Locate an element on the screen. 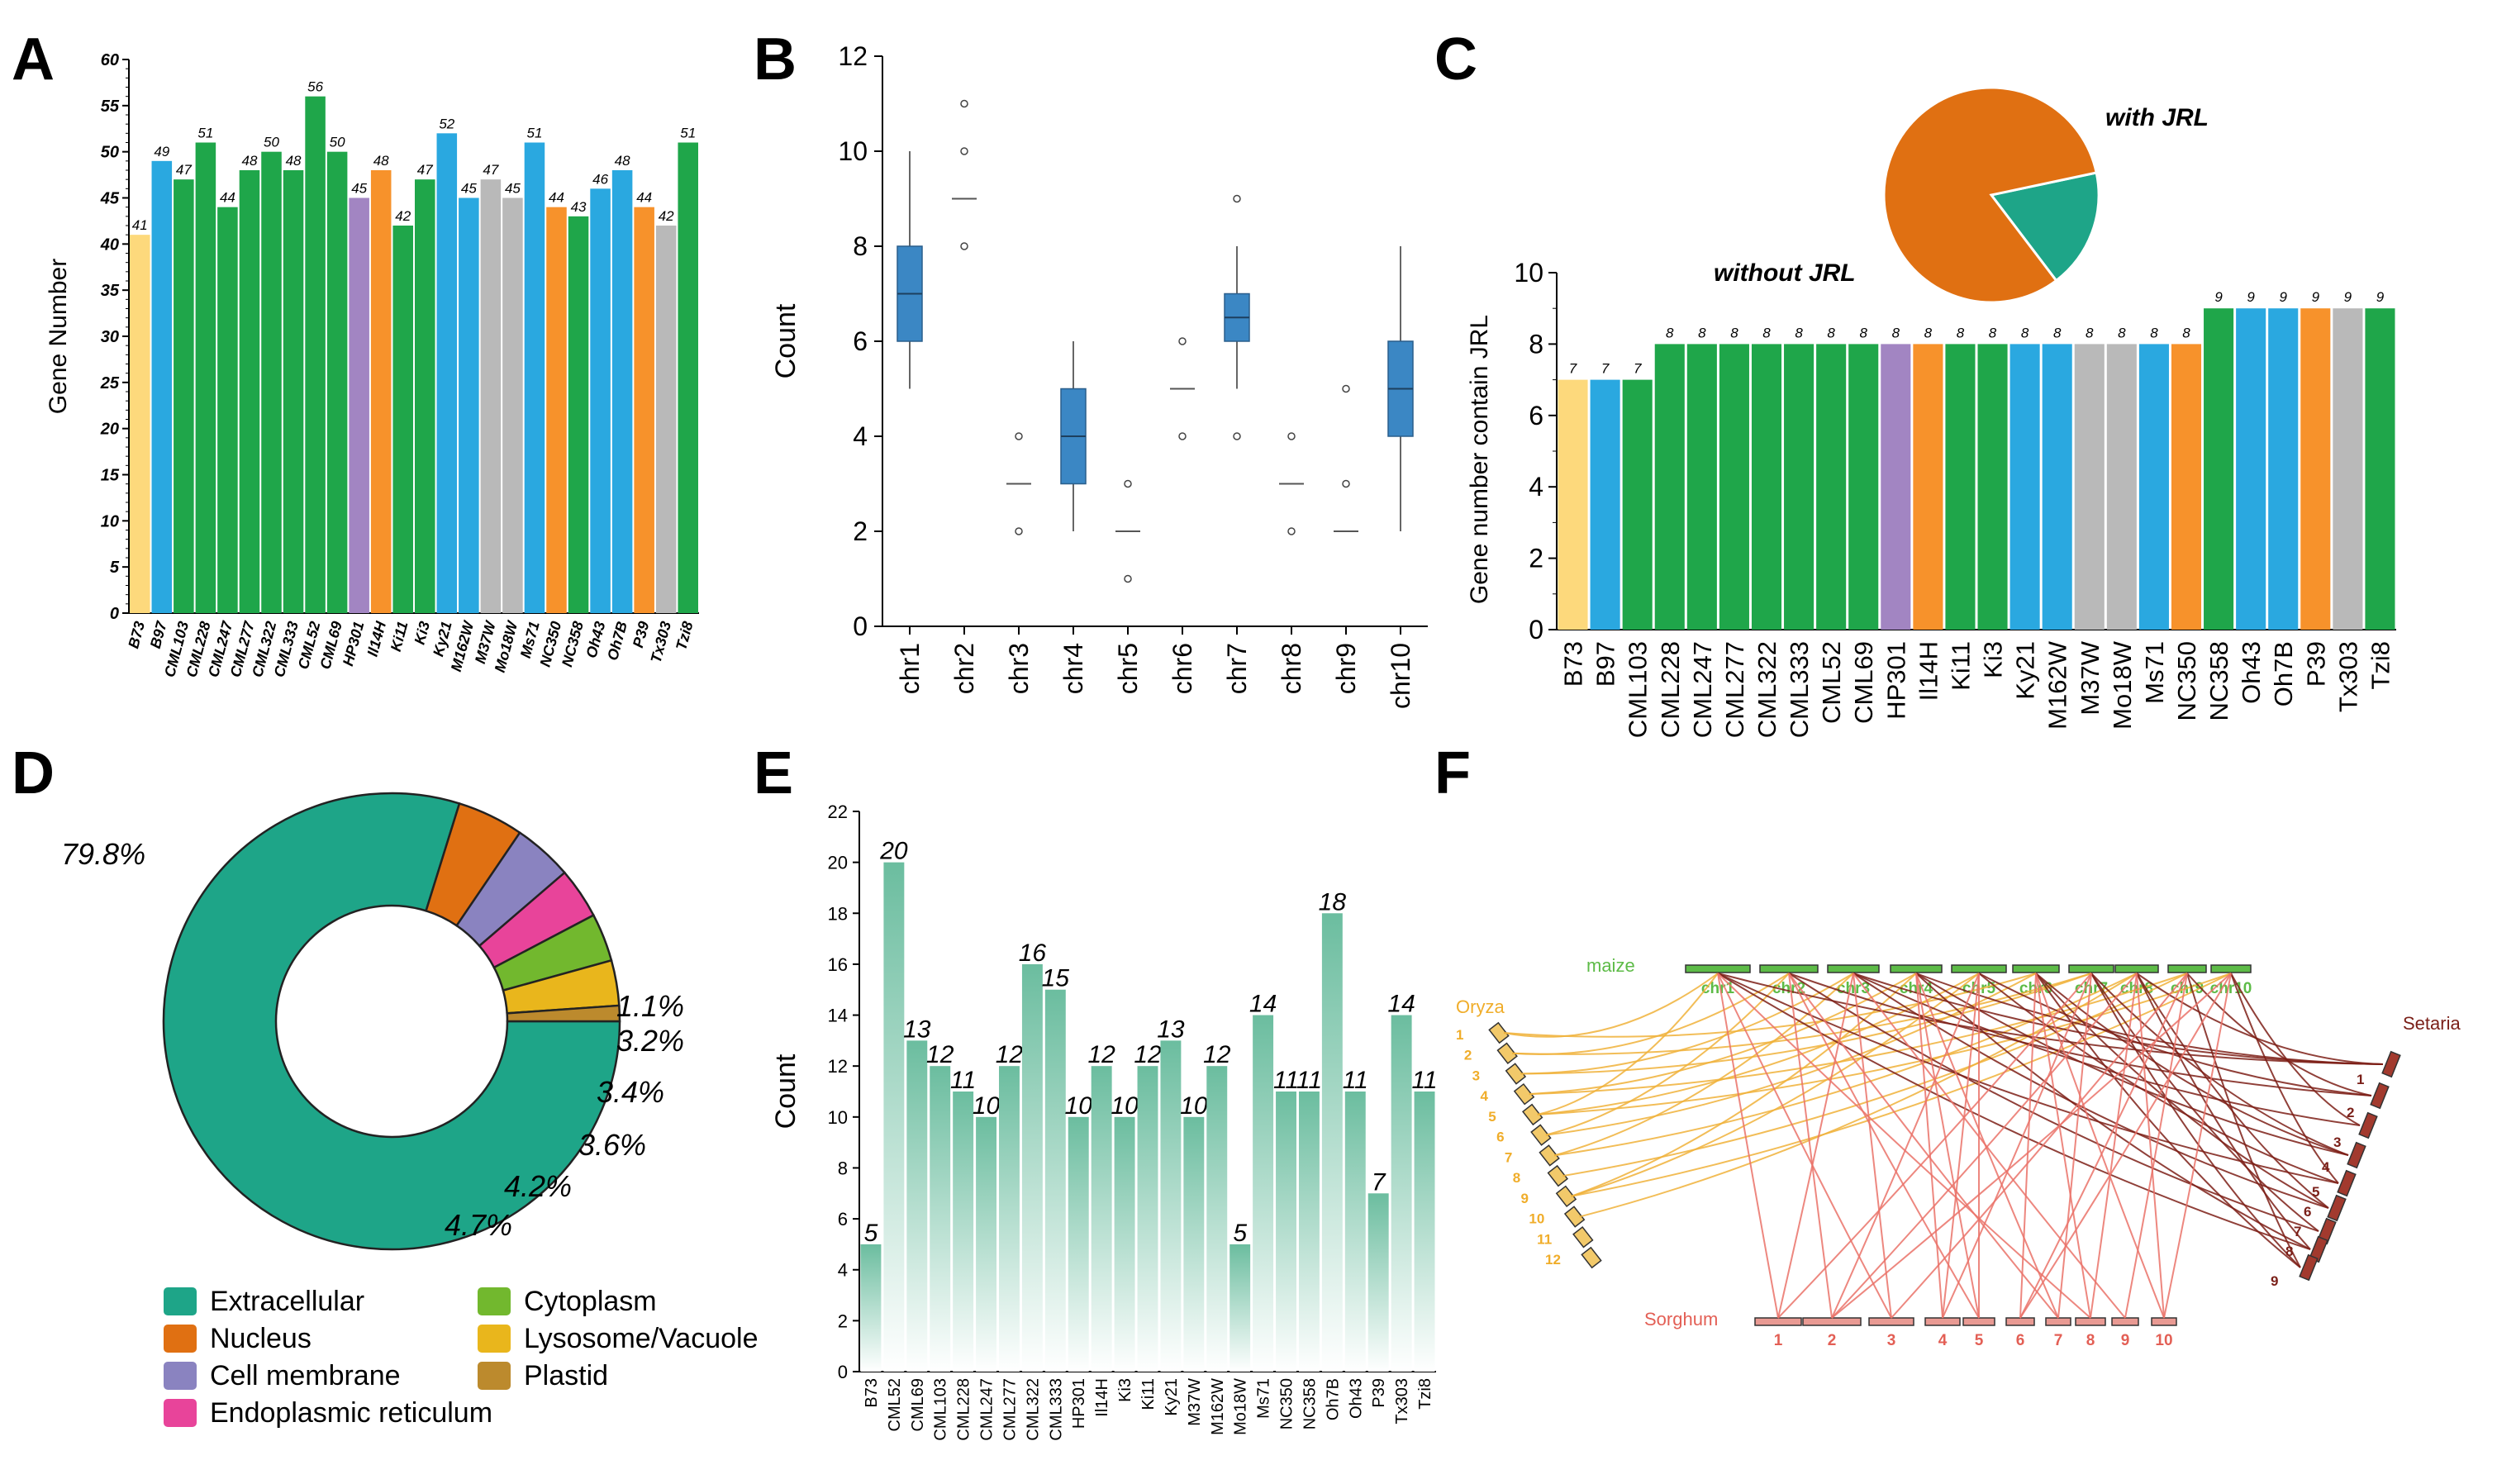 This screenshot has height=1484, width=2497. bar-CML322 is located at coordinates (1032, 1167).